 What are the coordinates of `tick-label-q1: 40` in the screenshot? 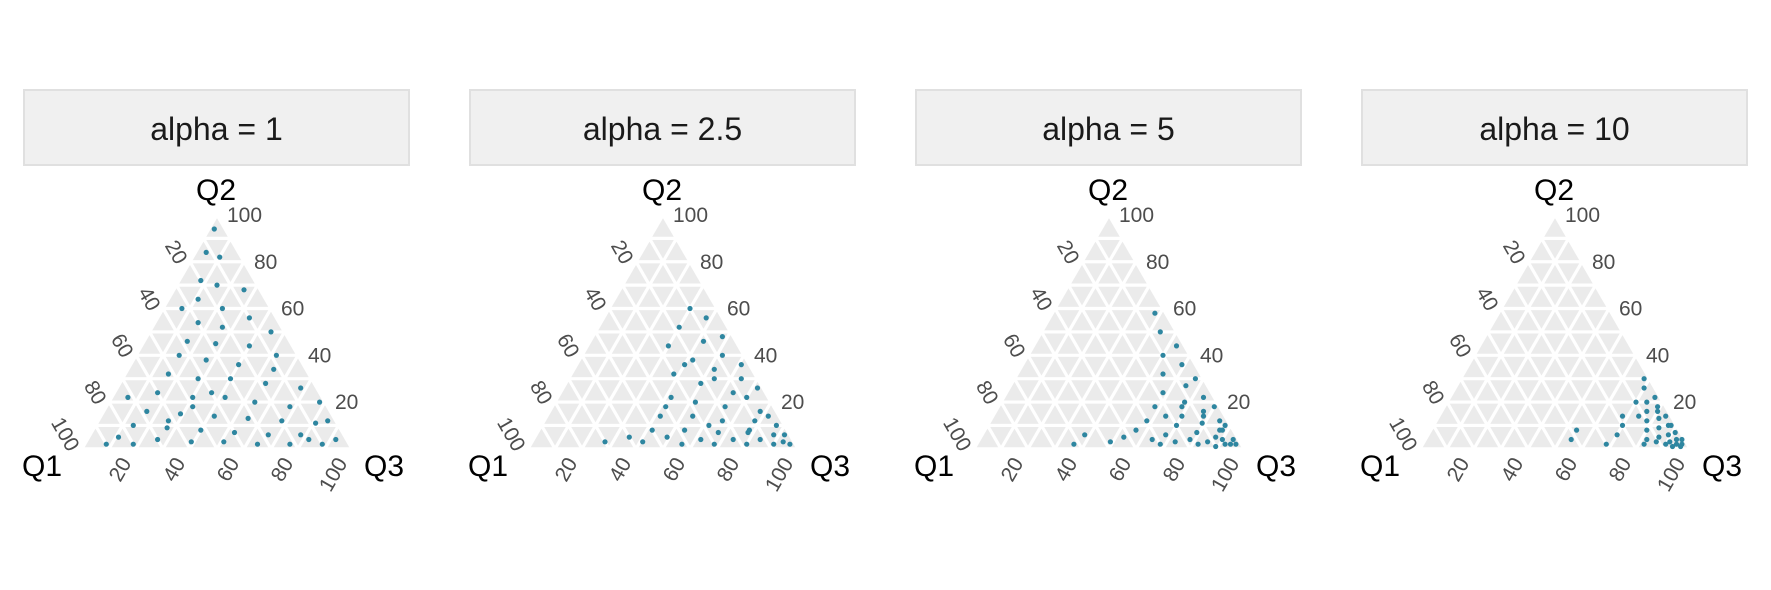 It's located at (149, 299).